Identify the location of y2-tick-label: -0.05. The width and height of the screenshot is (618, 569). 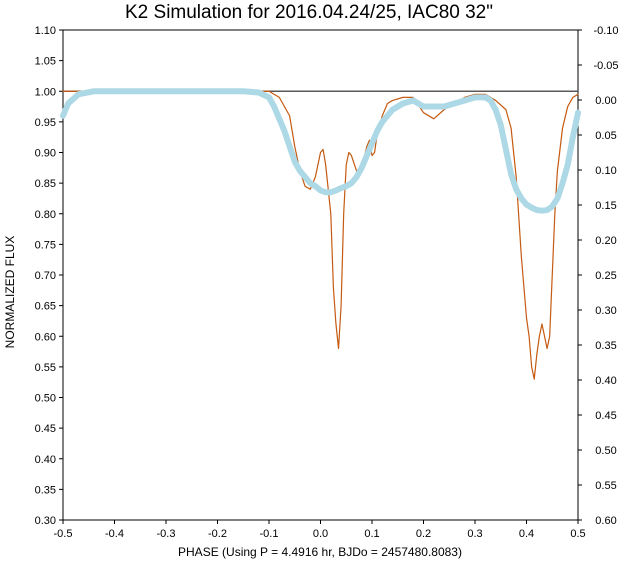
(605, 66).